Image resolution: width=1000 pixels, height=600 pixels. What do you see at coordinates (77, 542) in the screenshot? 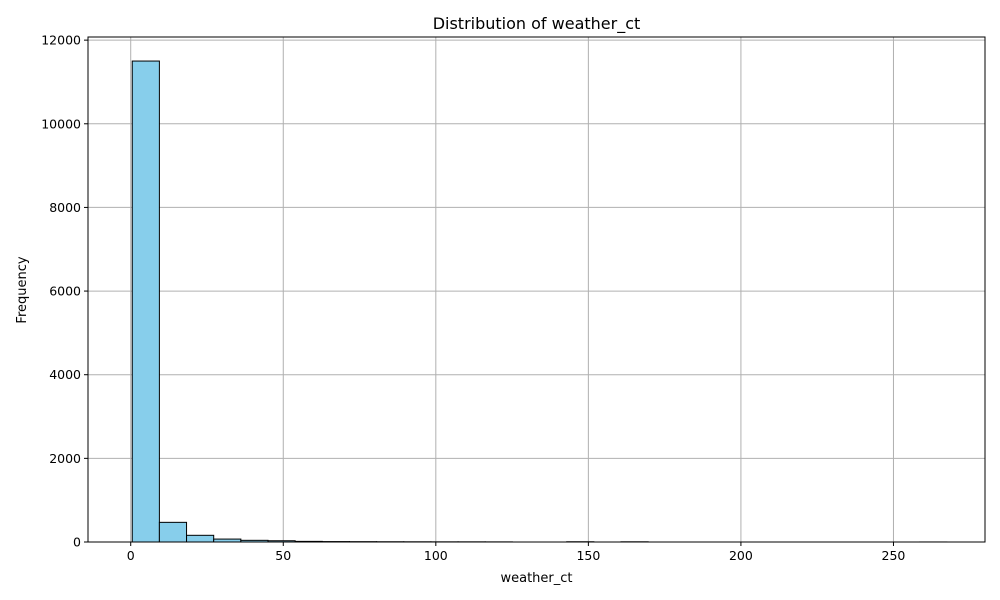
I see `y-tick-label: 0` at bounding box center [77, 542].